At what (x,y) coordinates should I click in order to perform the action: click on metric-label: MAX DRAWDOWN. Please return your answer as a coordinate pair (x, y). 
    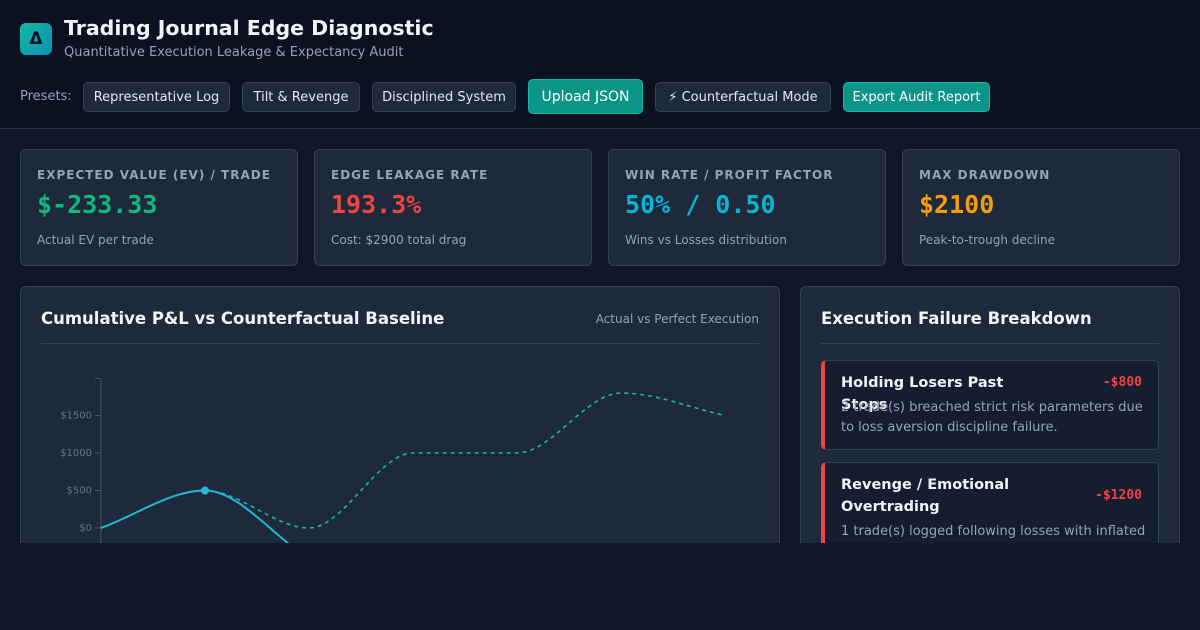
    Looking at the image, I should click on (985, 175).